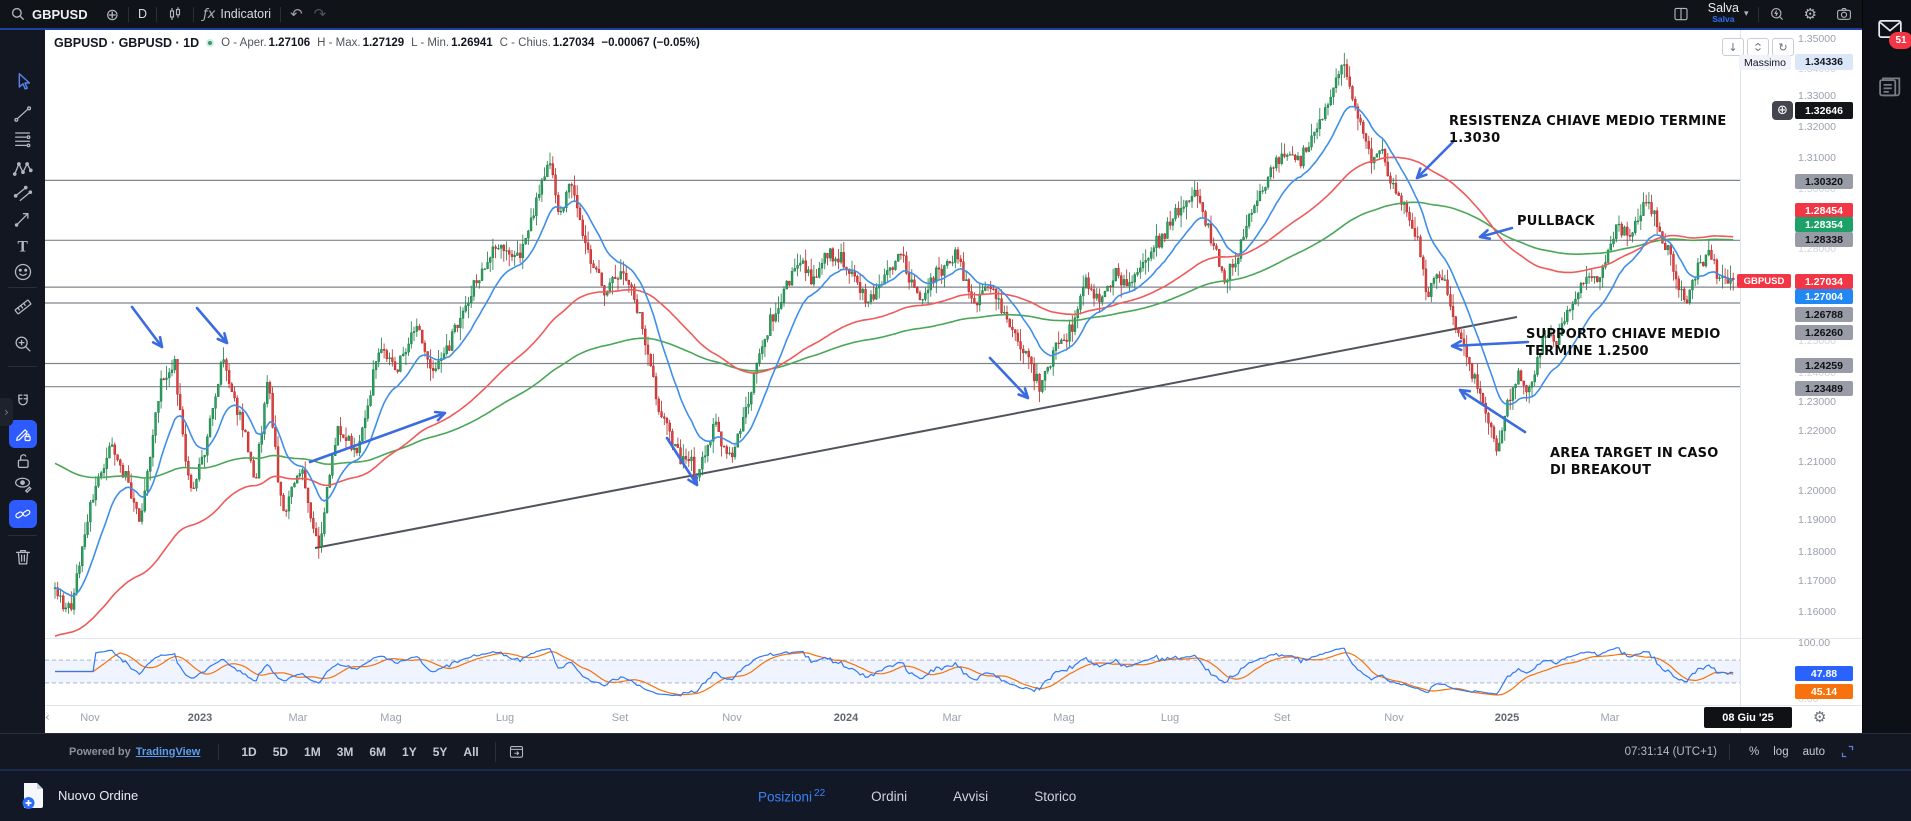 The image size is (1911, 821). I want to click on price-label-black: 1.32646, so click(1824, 110).